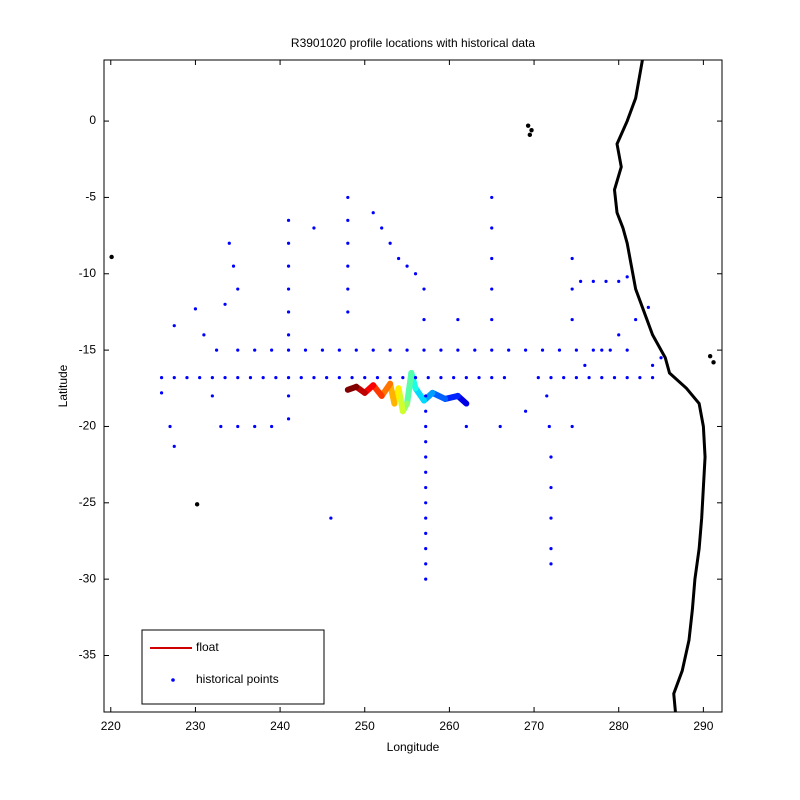 The width and height of the screenshot is (800, 800). Describe the element at coordinates (88, 578) in the screenshot. I see `y-tick-label: -30` at that location.